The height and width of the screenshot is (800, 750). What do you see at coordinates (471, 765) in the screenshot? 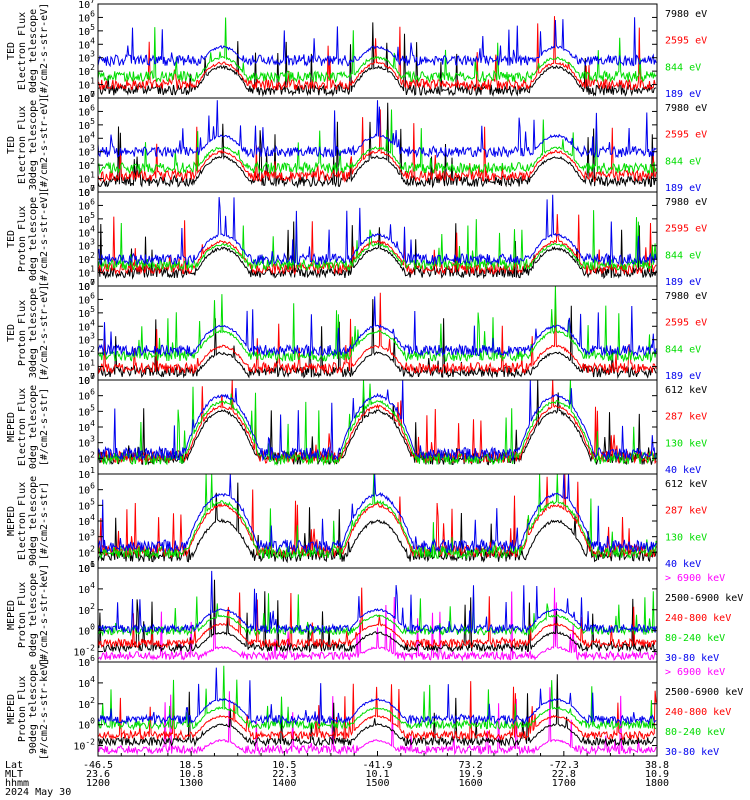
I see `x-tick-label: 73.2` at bounding box center [471, 765].